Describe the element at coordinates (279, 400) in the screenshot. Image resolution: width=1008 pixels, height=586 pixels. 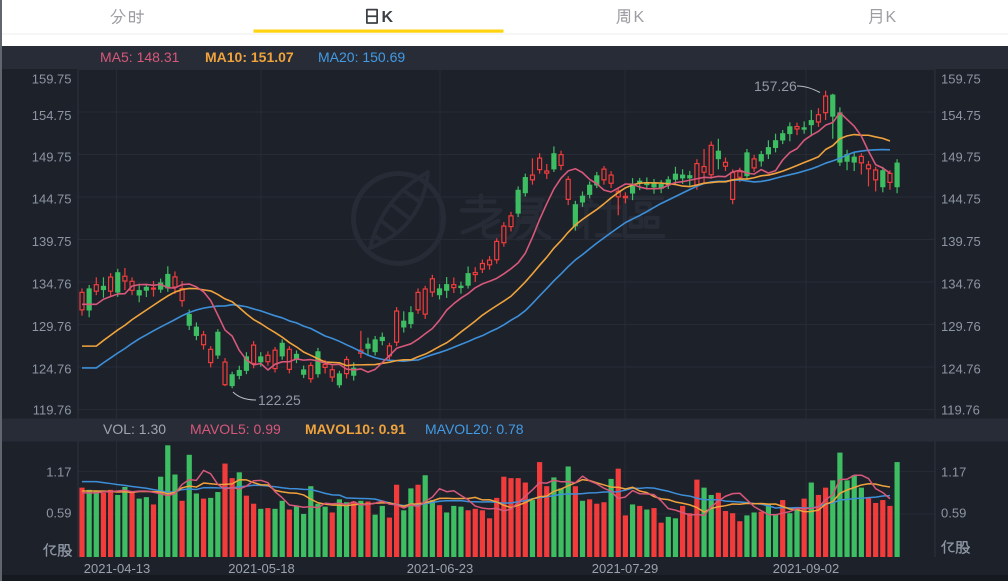
I see `svg-text: 122.25` at that location.